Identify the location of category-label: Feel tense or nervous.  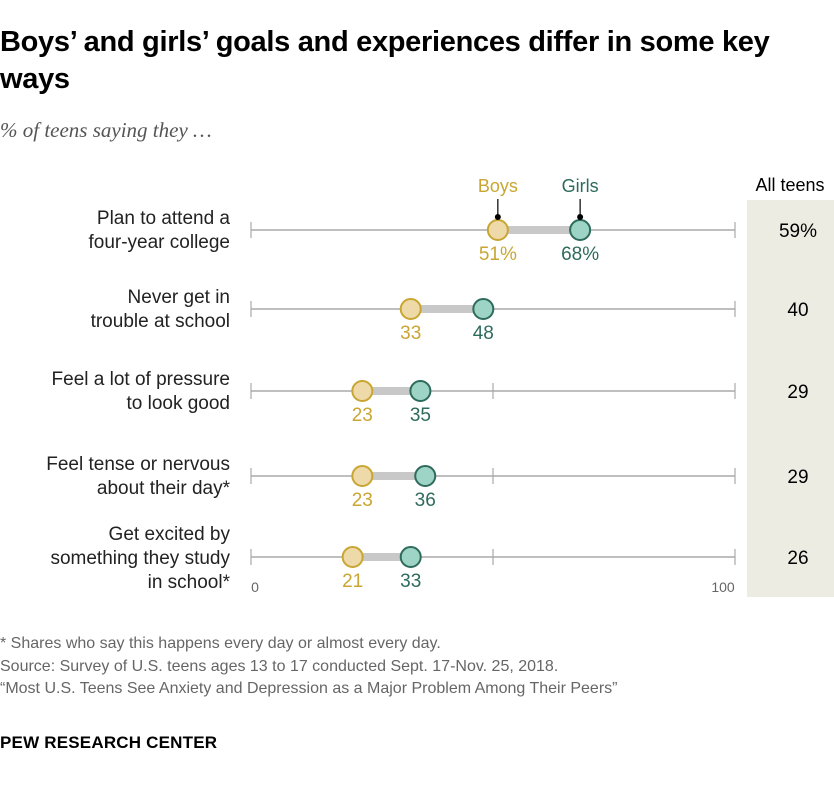
(138, 464).